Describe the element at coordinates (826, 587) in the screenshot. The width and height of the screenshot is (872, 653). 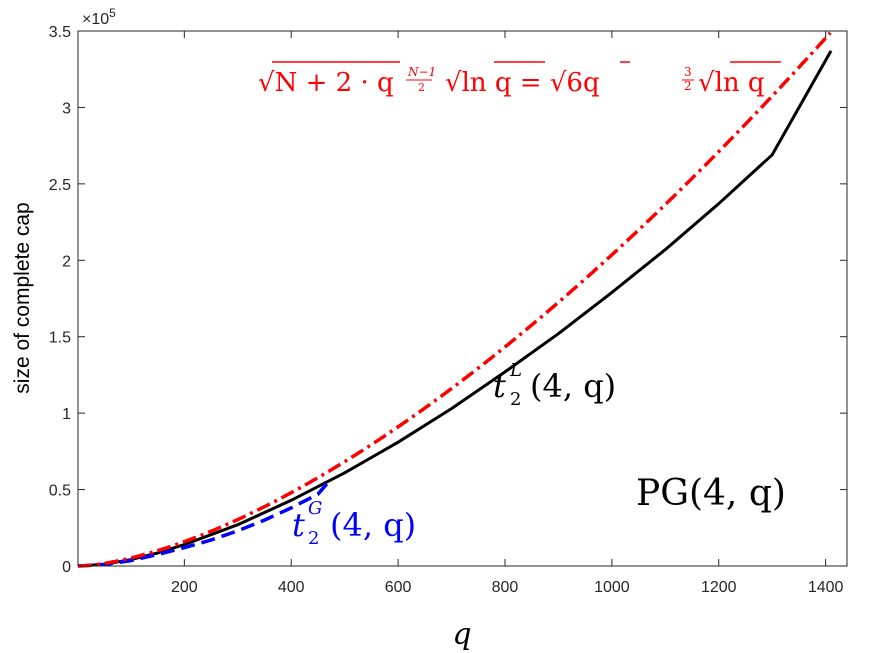
I see `x-tick-label: 1400` at that location.